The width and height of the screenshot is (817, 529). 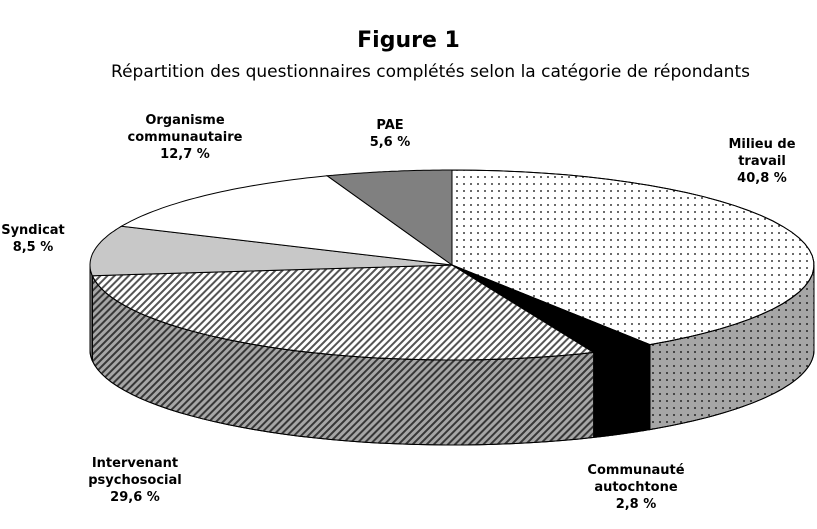 I want to click on value-label: 29,6 %, so click(x=135, y=497).